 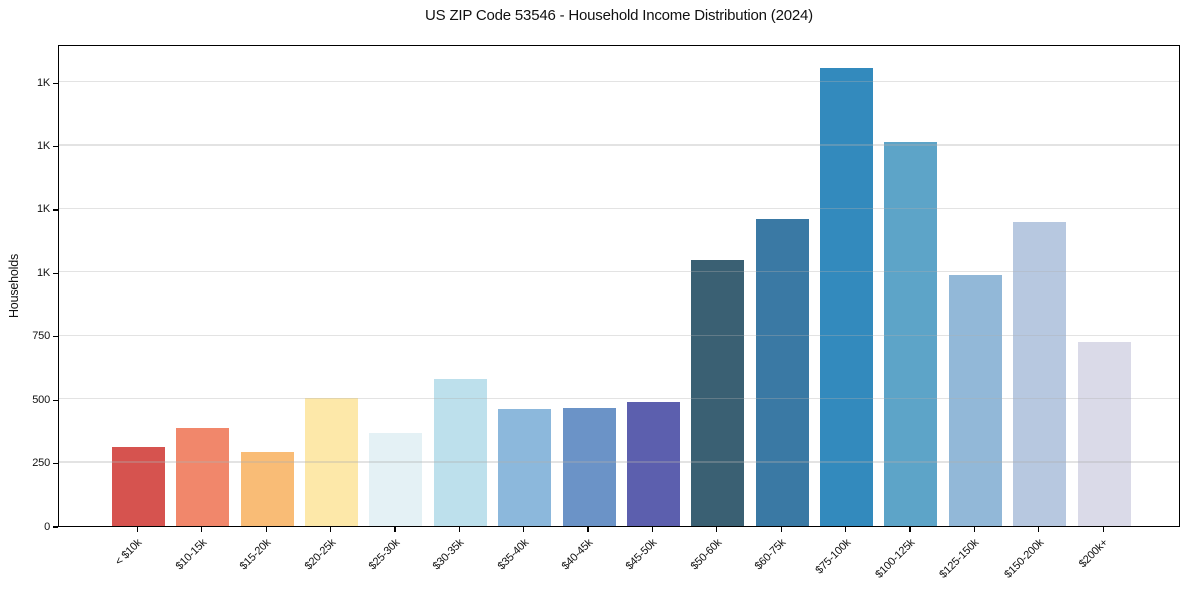 What do you see at coordinates (1024, 558) in the screenshot?
I see `x-tick-label: $150-200k` at bounding box center [1024, 558].